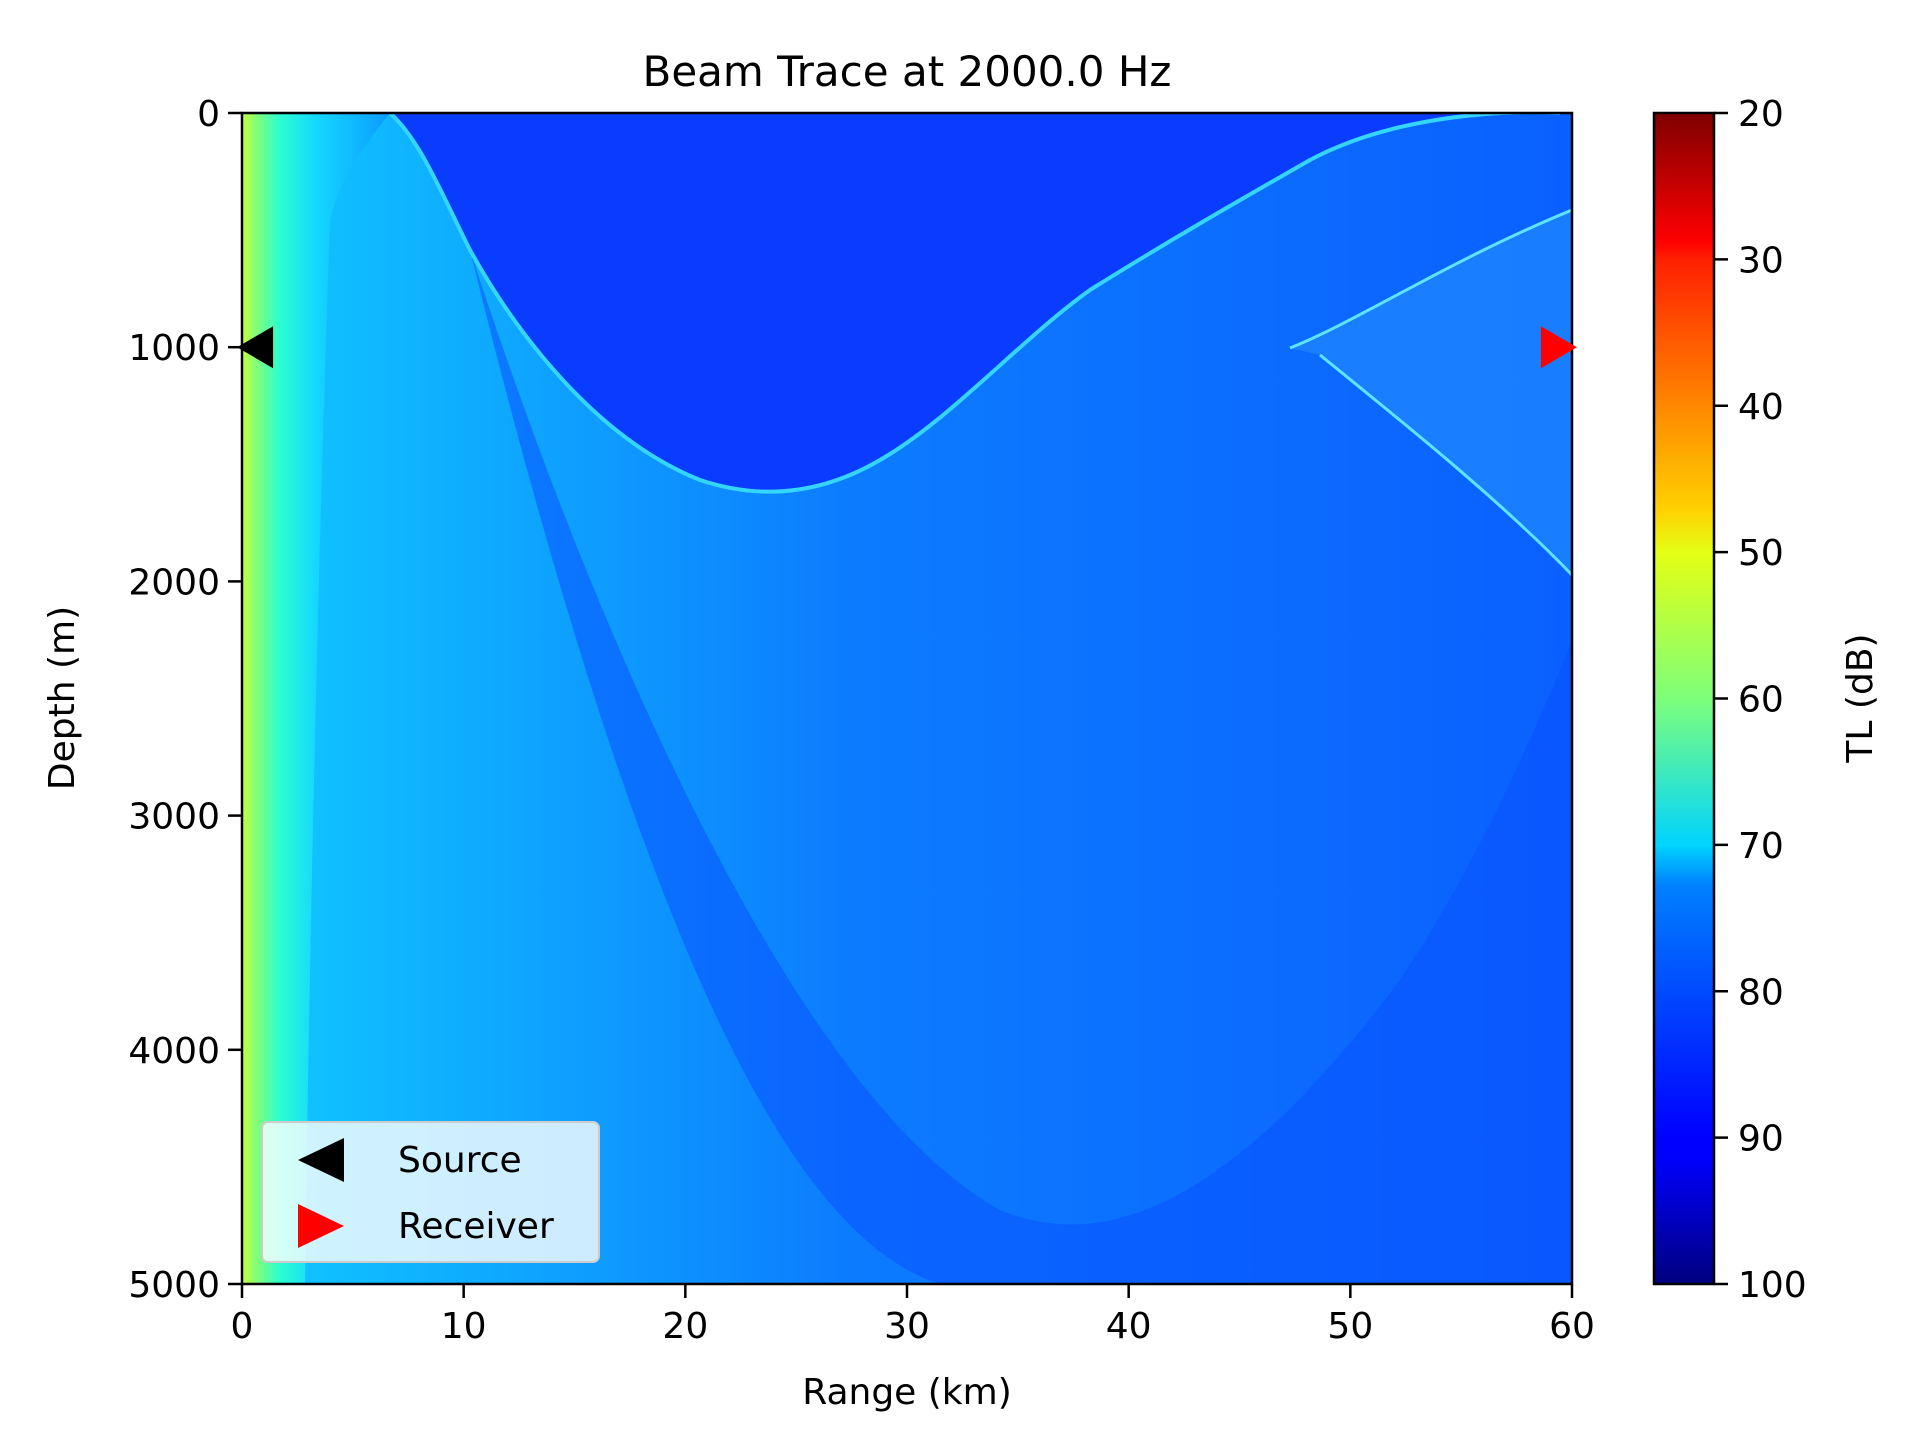  Describe the element at coordinates (321, 1226) in the screenshot. I see `legend-receiver-marker` at that location.